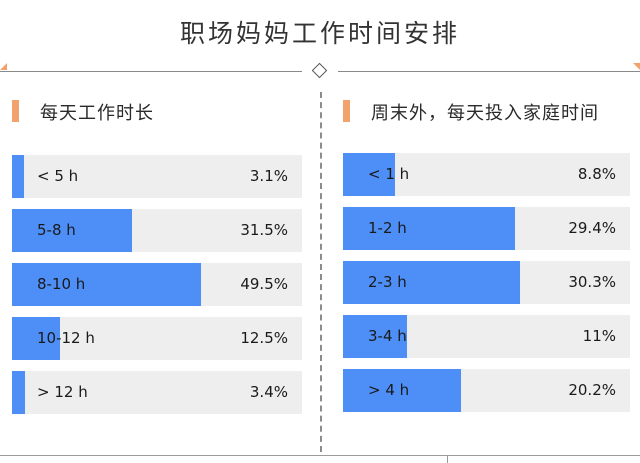 The image size is (640, 463). What do you see at coordinates (486, 336) in the screenshot?
I see `bar-row: 3-4 h 11%` at bounding box center [486, 336].